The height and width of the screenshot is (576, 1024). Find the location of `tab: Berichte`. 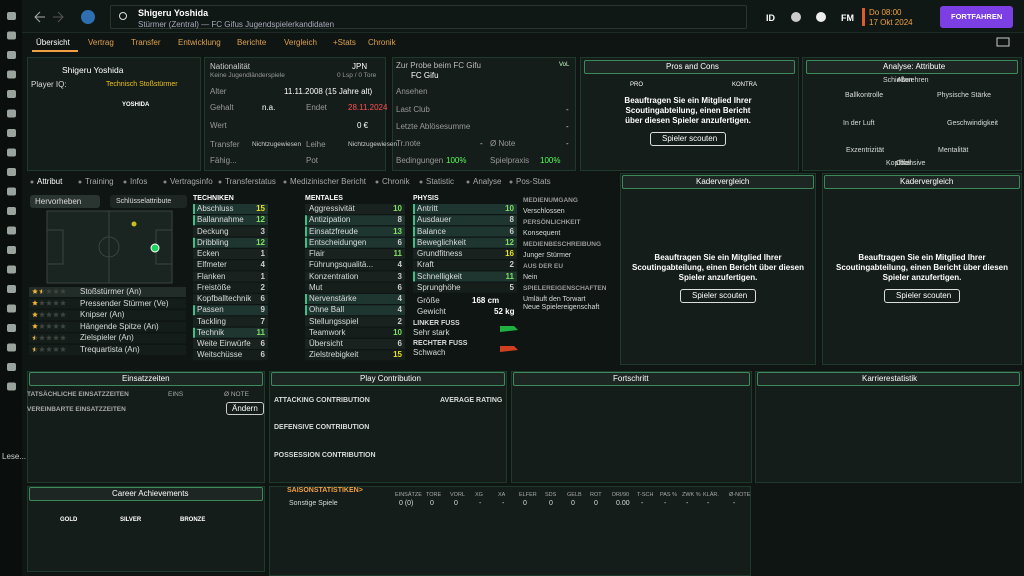

tab: Berichte is located at coordinates (252, 42).